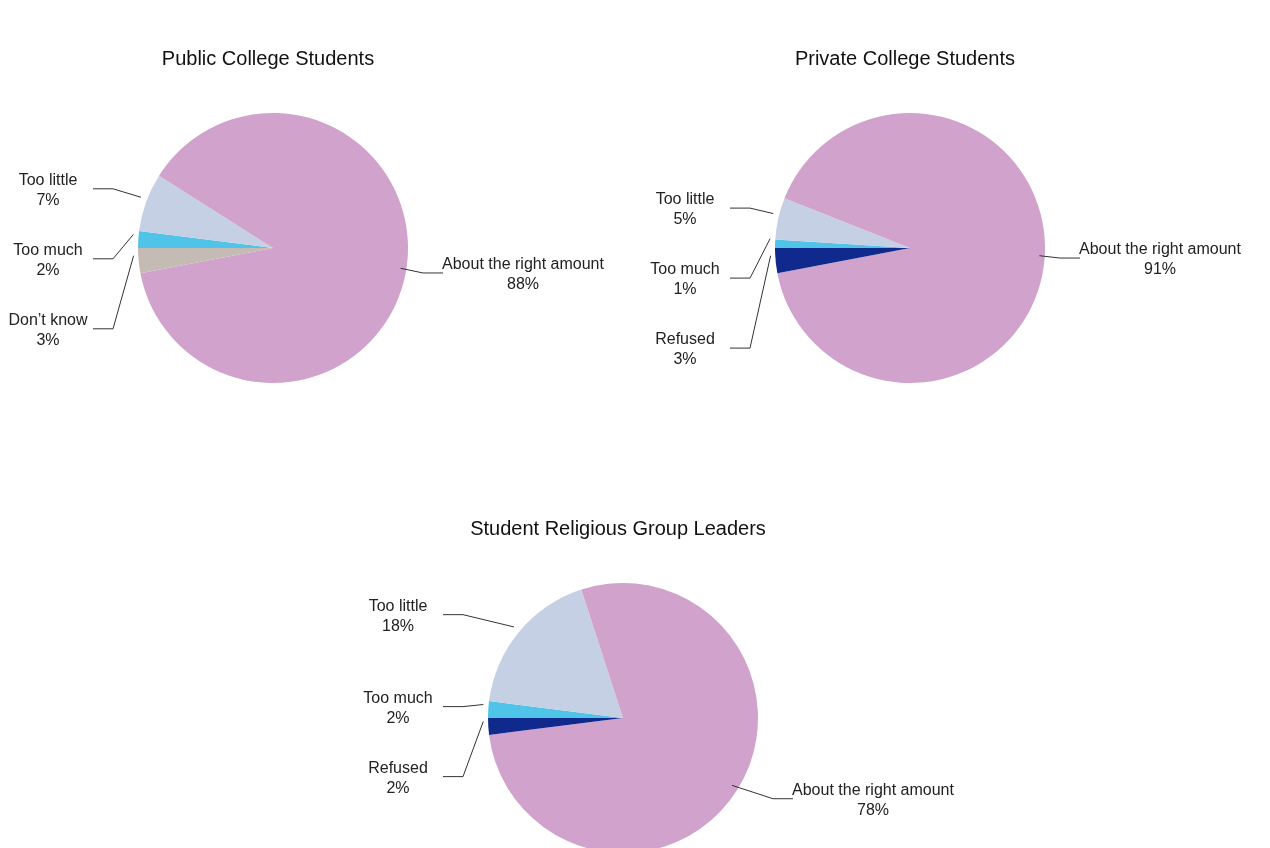  Describe the element at coordinates (398, 625) in the screenshot. I see `data-label: 18%` at that location.